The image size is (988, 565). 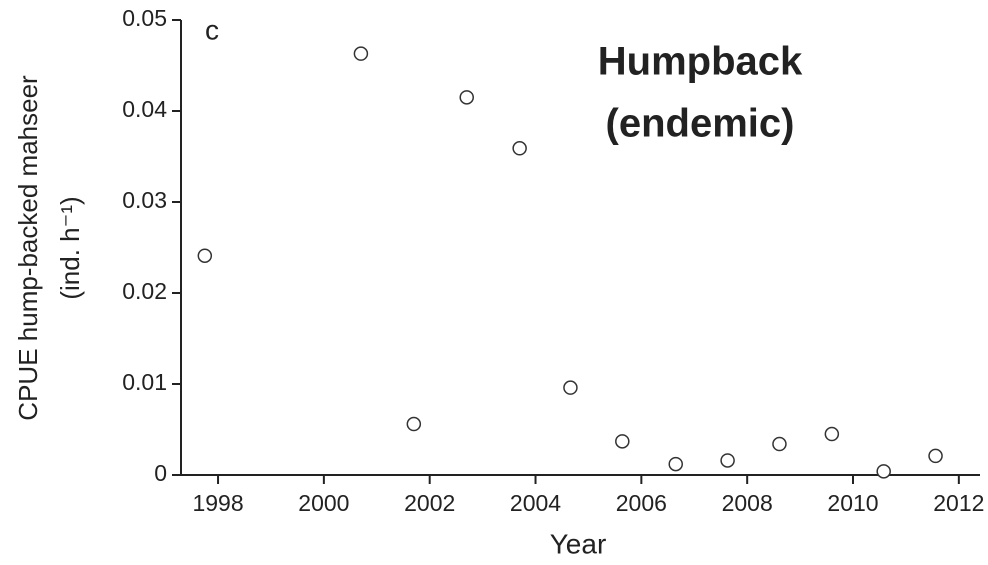 I want to click on y-tick-label: 0.03, so click(x=144, y=200).